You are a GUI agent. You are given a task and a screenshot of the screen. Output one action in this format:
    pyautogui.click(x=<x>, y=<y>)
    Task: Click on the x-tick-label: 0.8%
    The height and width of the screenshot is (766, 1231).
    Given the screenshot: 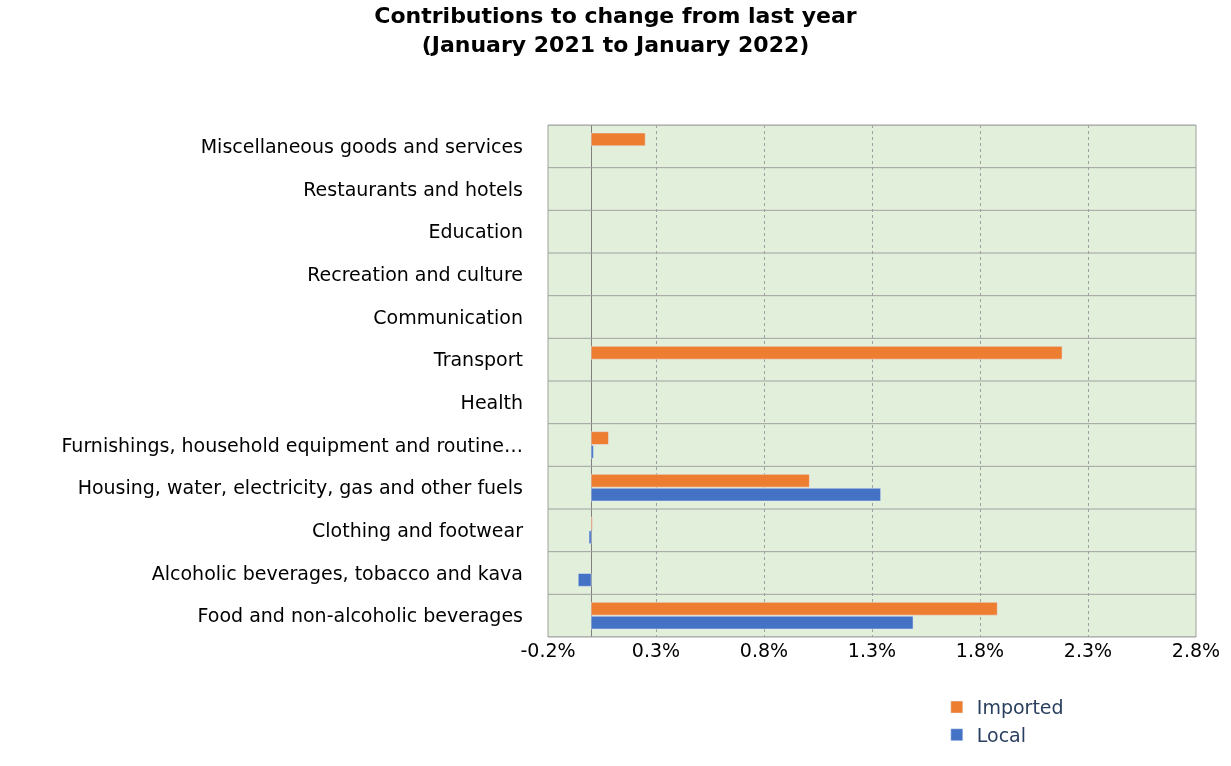 What is the action you would take?
    pyautogui.click(x=764, y=650)
    